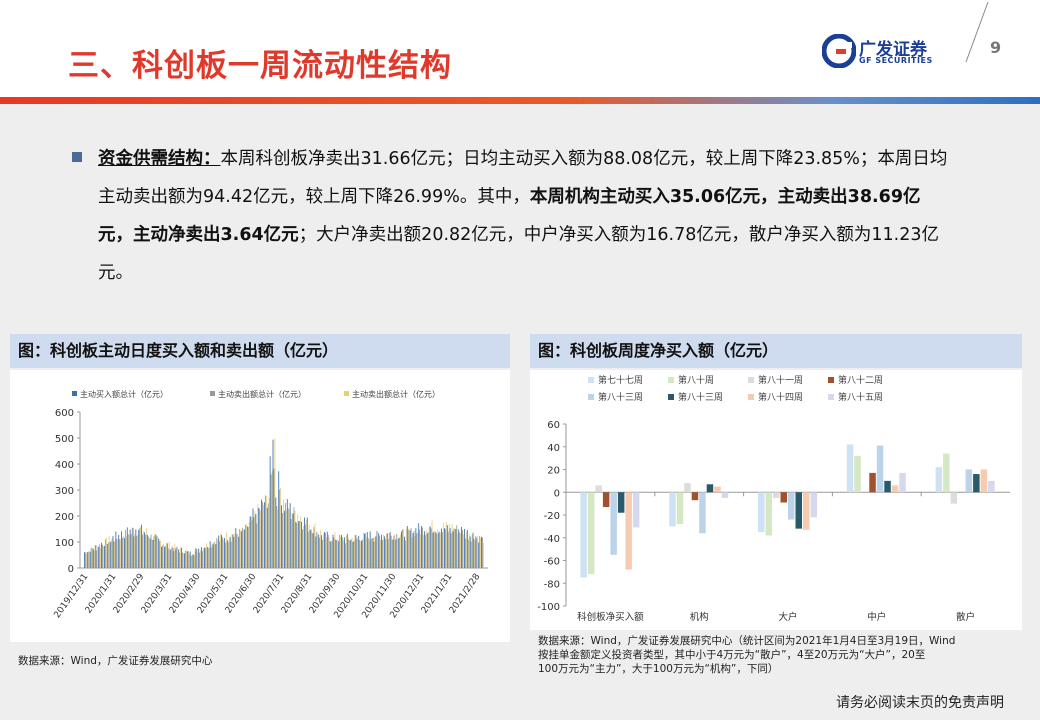 This screenshot has height=720, width=1040. What do you see at coordinates (64, 543) in the screenshot?
I see `y-tick-label: 100` at bounding box center [64, 543].